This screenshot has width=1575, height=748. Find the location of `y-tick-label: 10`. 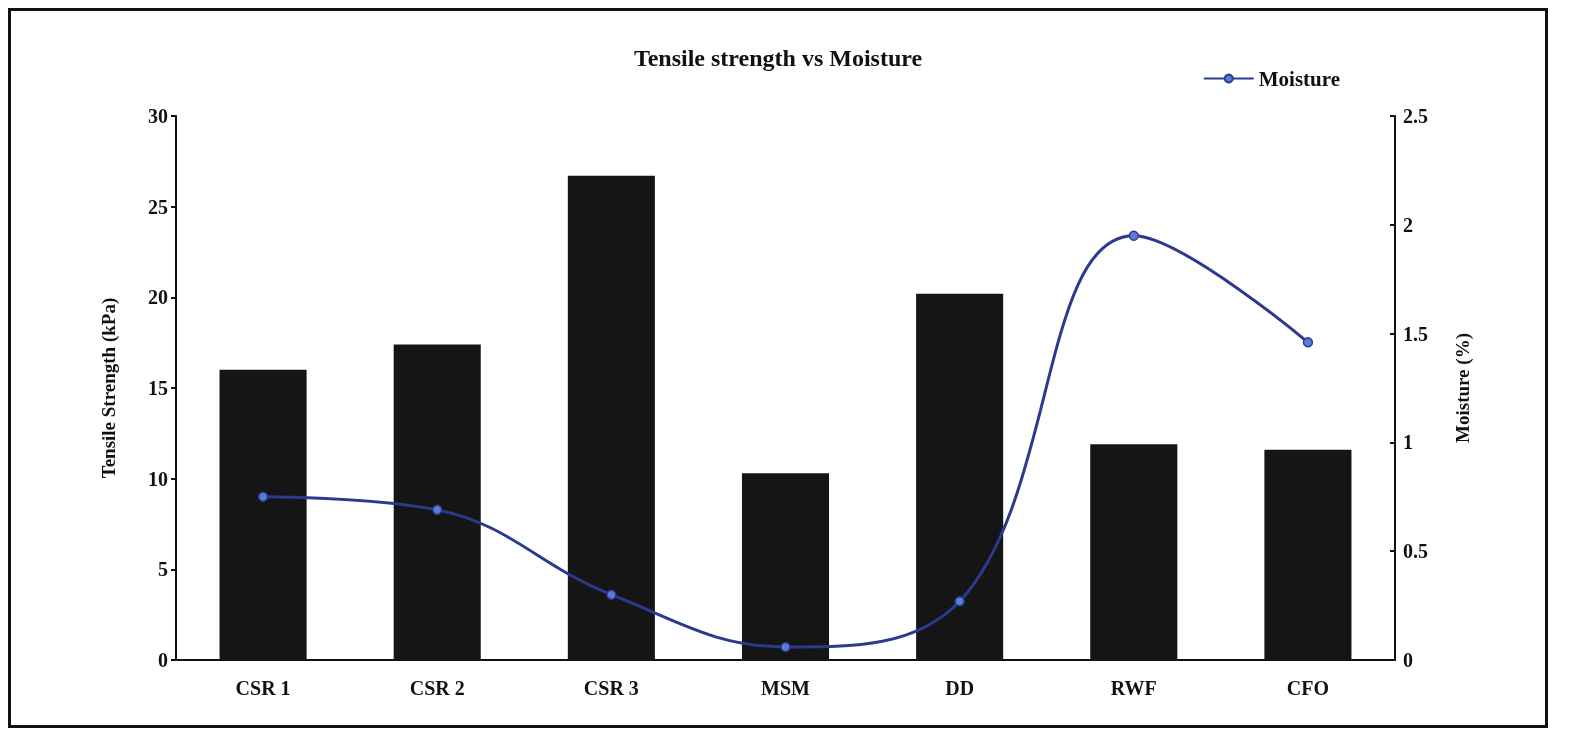

y-tick-label: 10 is located at coordinates (158, 478).